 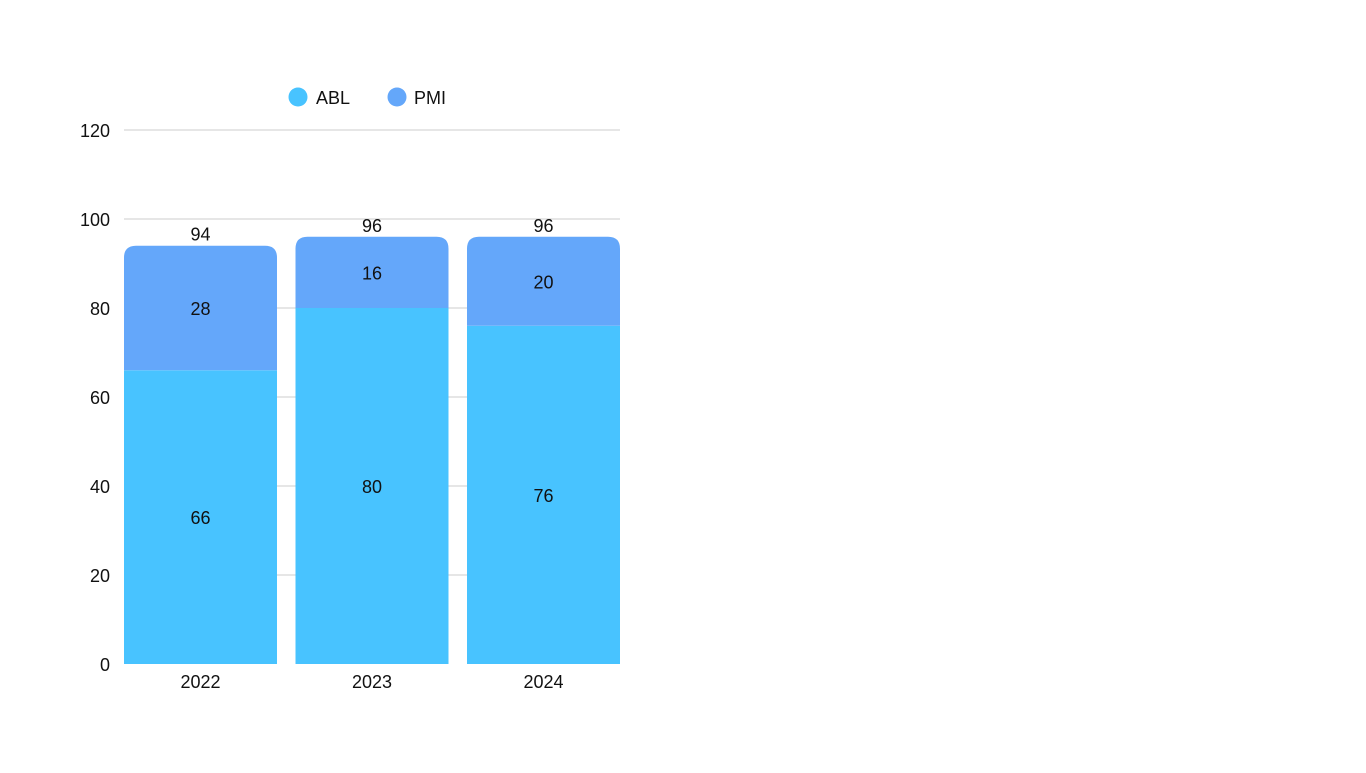 I want to click on legend-label-pmi: PMI, so click(x=430, y=98).